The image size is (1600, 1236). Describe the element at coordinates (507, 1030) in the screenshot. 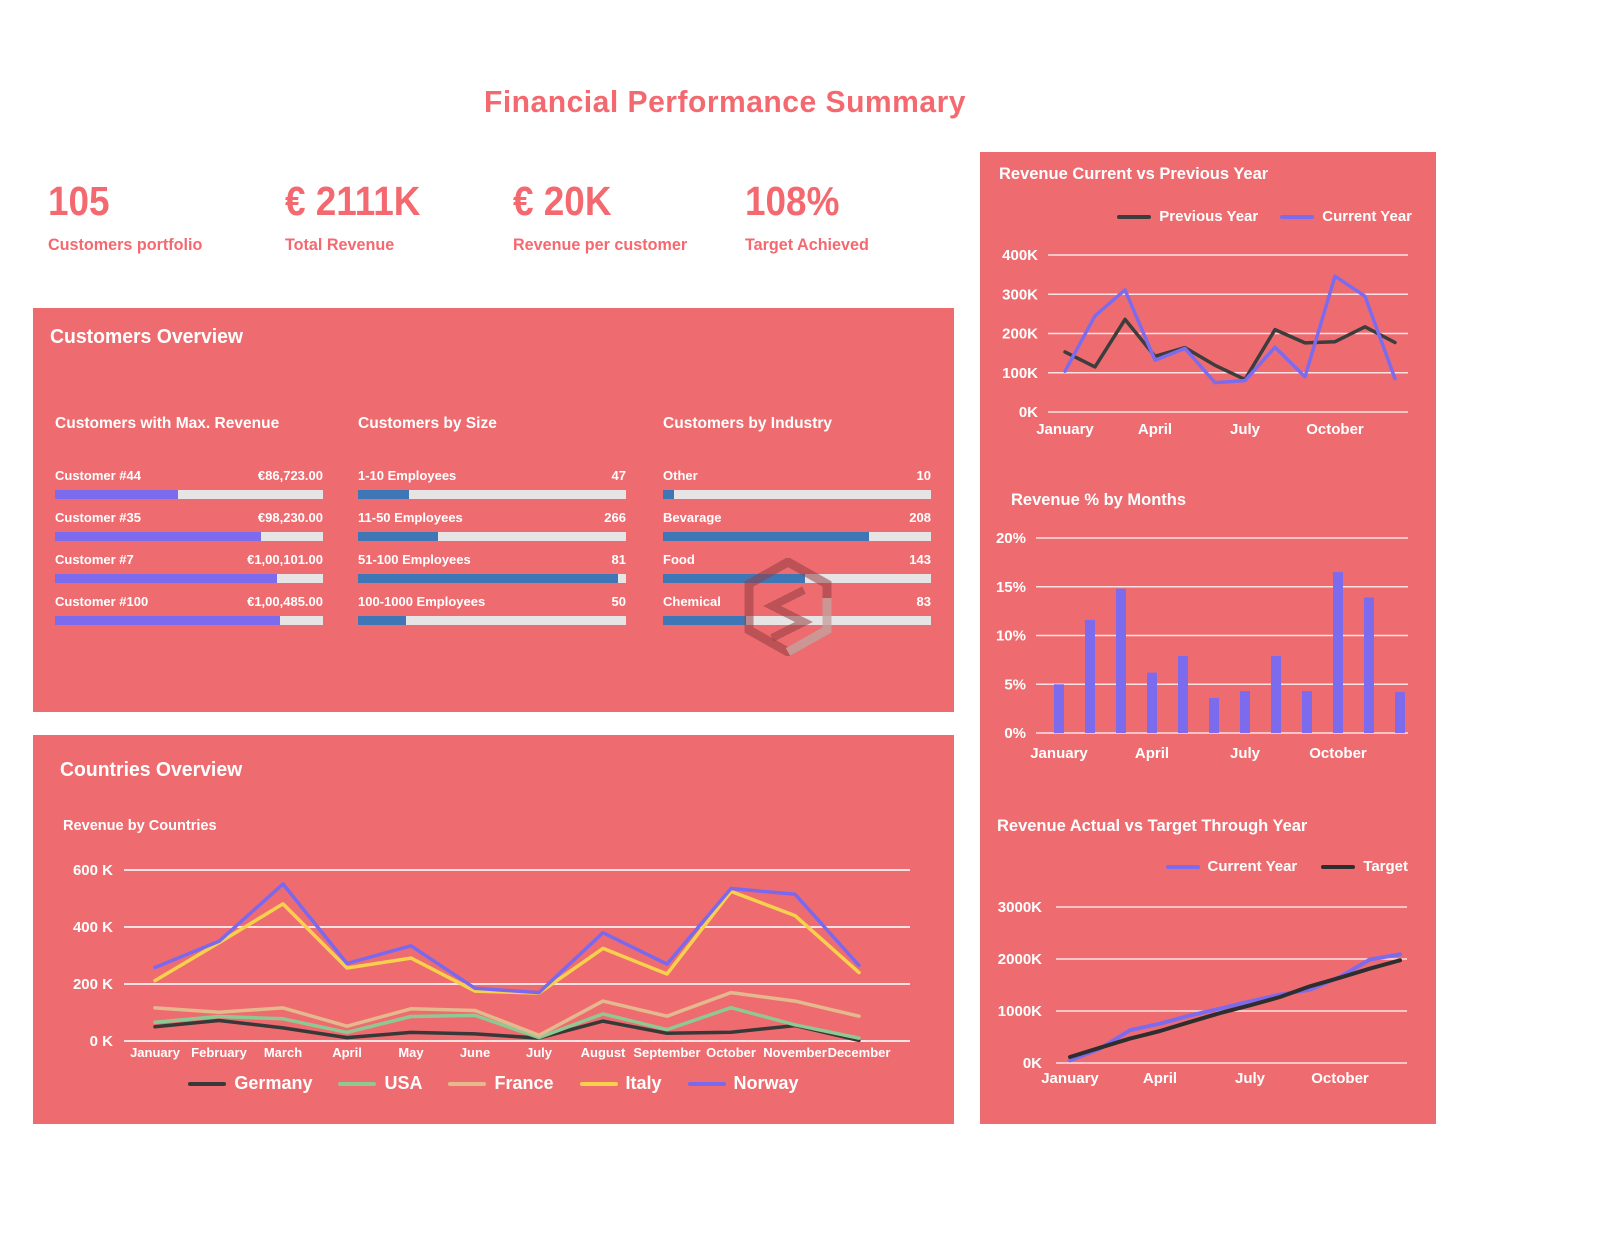

I see `series-line-germany` at that location.